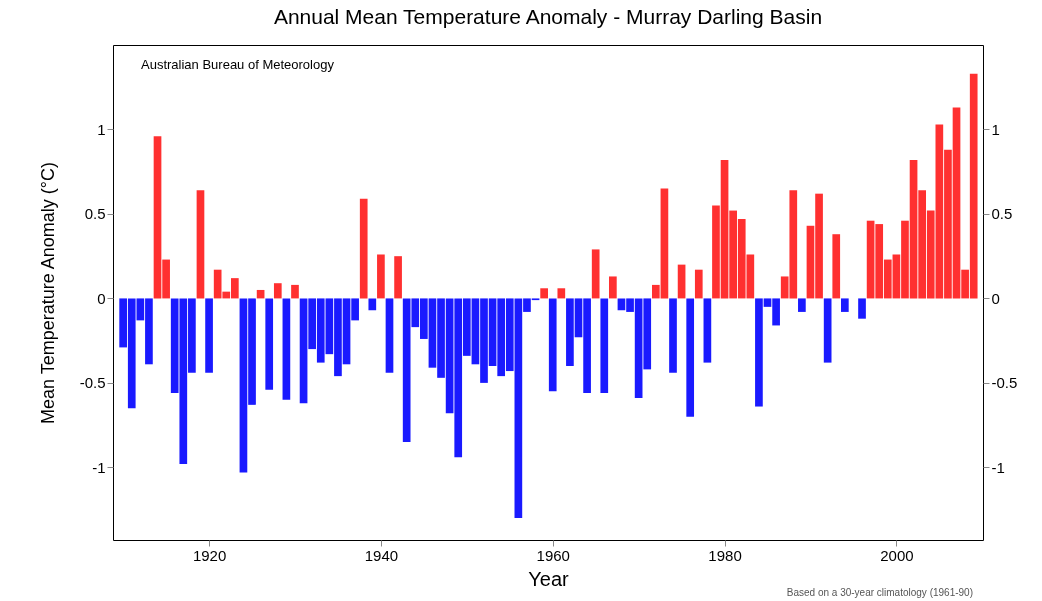 Image resolution: width=1042 pixels, height=601 pixels. I want to click on x-tick-label: 1920, so click(209, 555).